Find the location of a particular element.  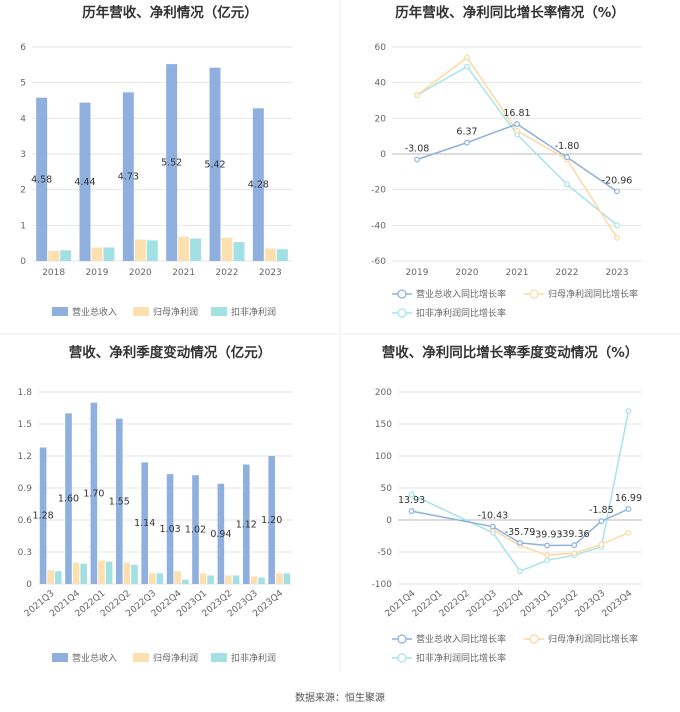

chart-title: 历年营收、净利情况（亿元） is located at coordinates (170, 12).